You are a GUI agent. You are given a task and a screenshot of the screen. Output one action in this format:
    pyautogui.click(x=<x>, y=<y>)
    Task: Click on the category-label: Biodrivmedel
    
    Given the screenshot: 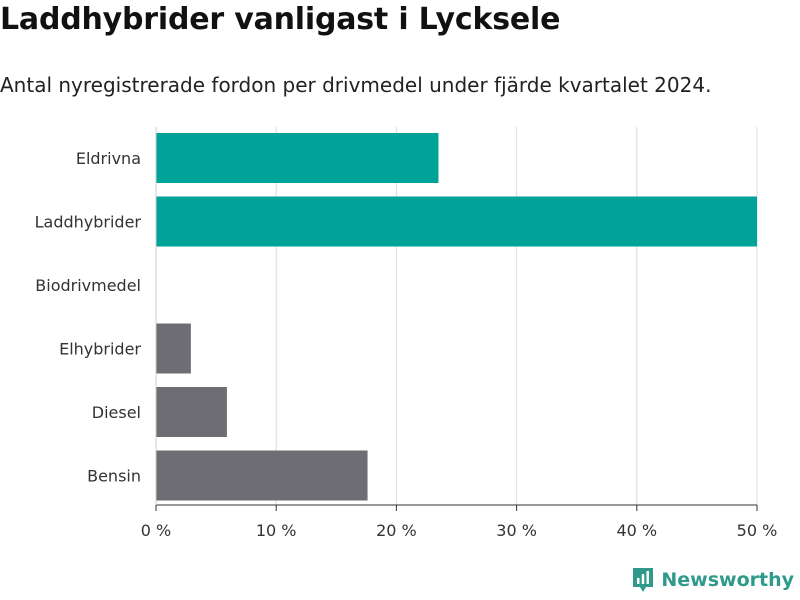 What is the action you would take?
    pyautogui.click(x=88, y=285)
    